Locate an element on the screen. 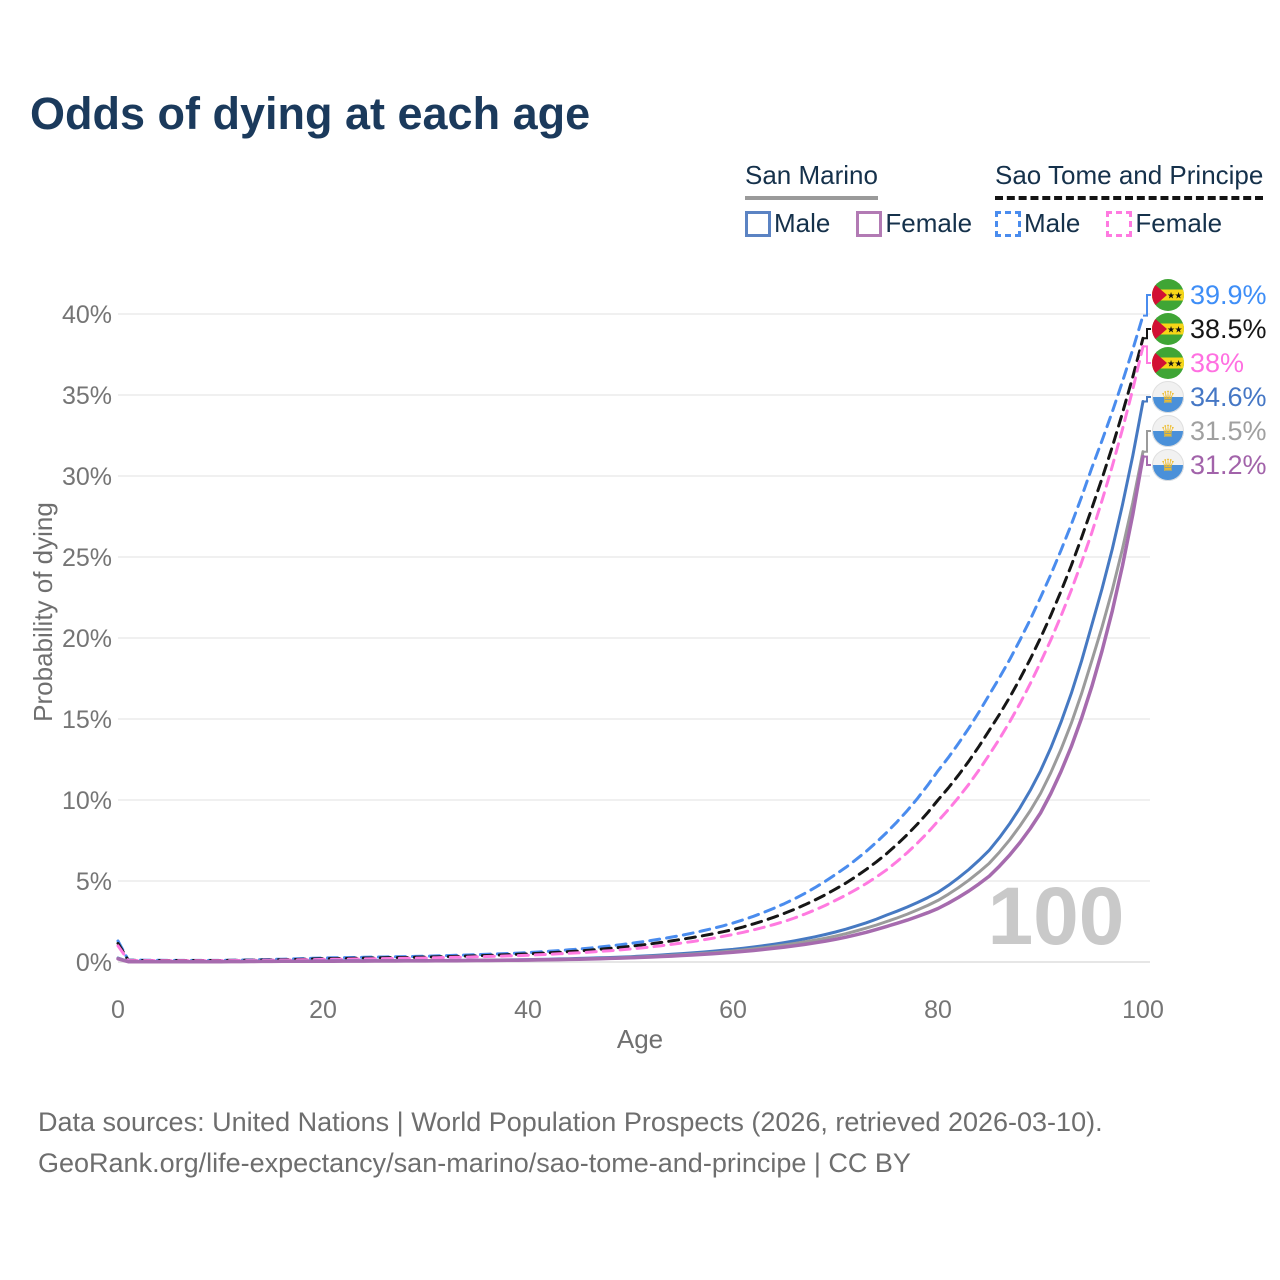 This screenshot has height=1280, width=1280. y-tick-label: 0% is located at coordinates (94, 963).